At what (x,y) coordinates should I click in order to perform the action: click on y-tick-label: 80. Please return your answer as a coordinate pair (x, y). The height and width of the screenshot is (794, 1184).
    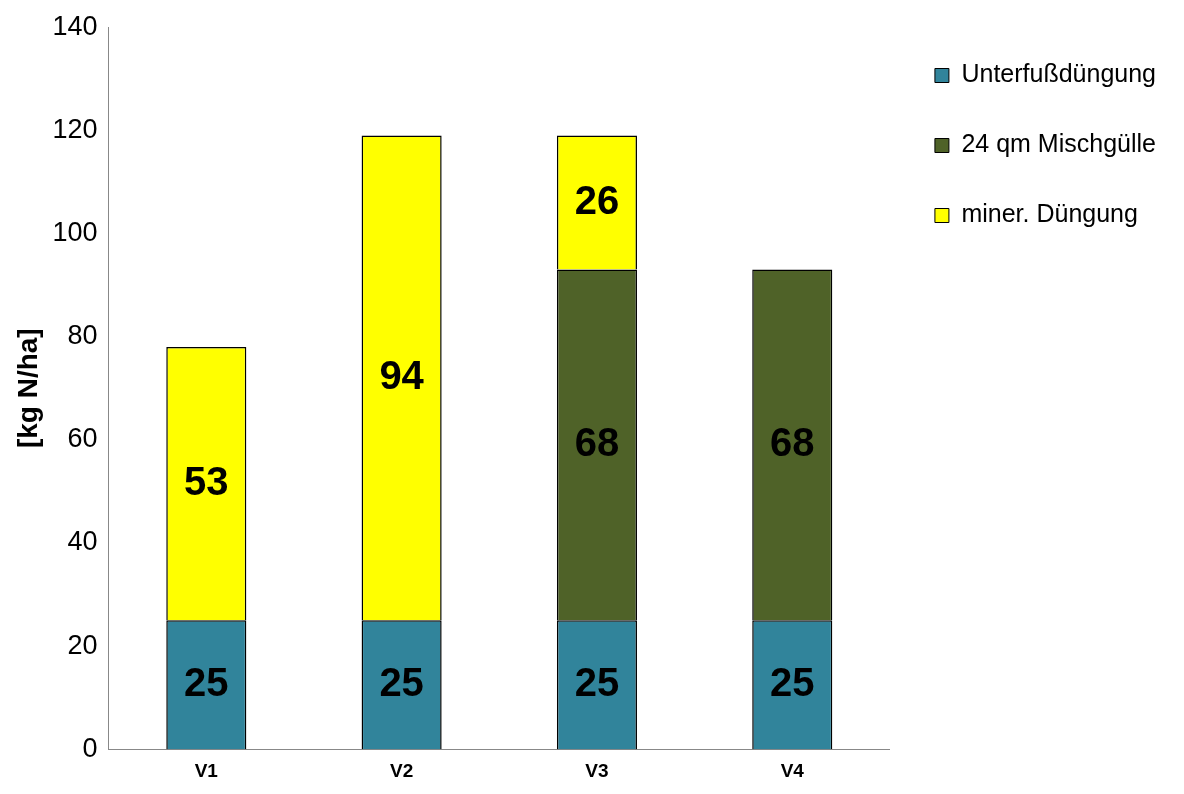
    Looking at the image, I should click on (82, 335).